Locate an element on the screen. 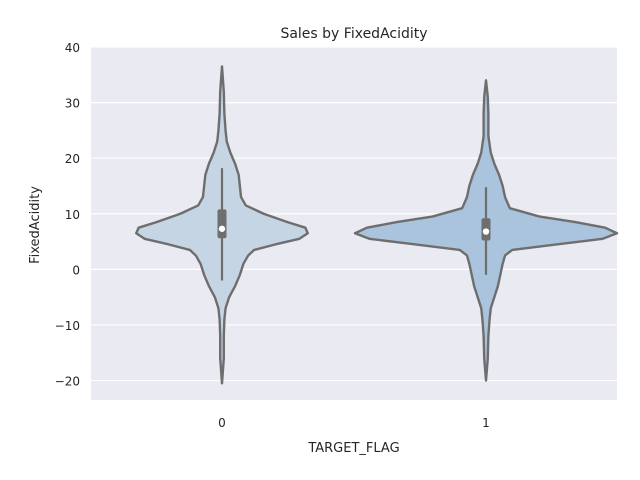 The height and width of the screenshot is (480, 640). x-tick-label: 0 is located at coordinates (222, 423).